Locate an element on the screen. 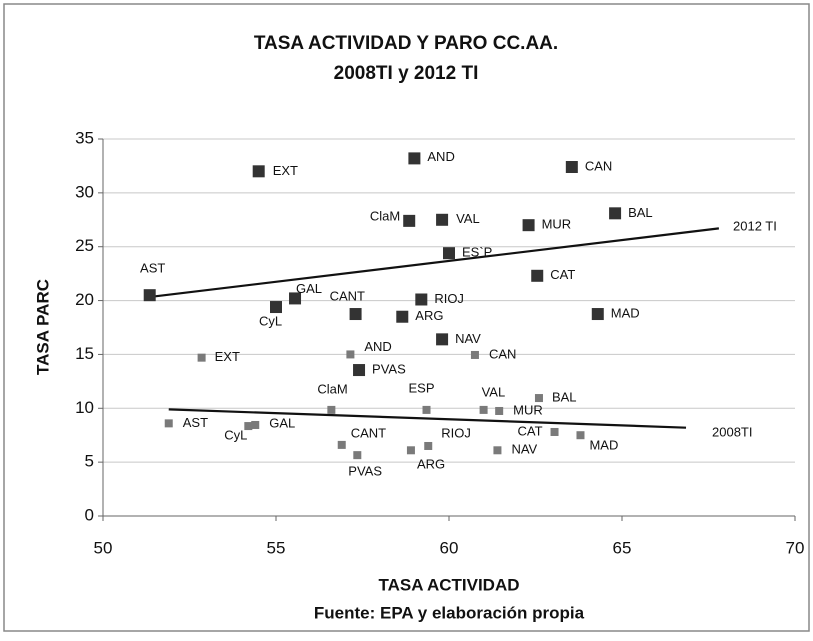 The height and width of the screenshot is (641, 813). y-tick-label: 20 is located at coordinates (84, 299).